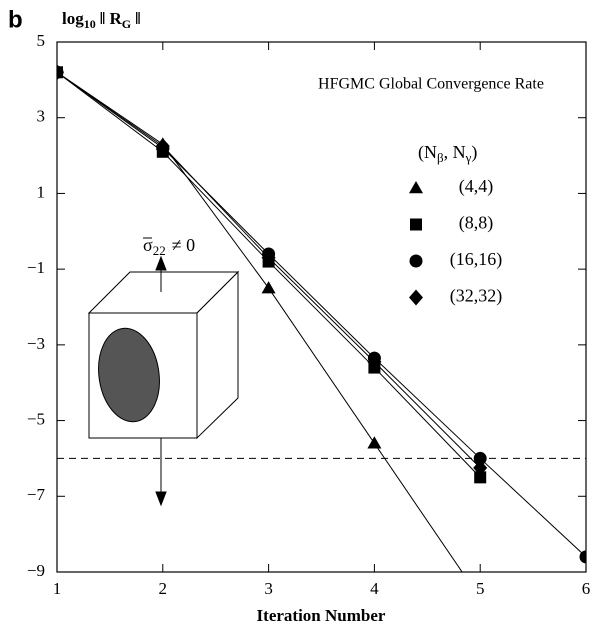 The width and height of the screenshot is (604, 632). Describe the element at coordinates (468, 157) in the screenshot. I see `legend-title-part: γ` at that location.